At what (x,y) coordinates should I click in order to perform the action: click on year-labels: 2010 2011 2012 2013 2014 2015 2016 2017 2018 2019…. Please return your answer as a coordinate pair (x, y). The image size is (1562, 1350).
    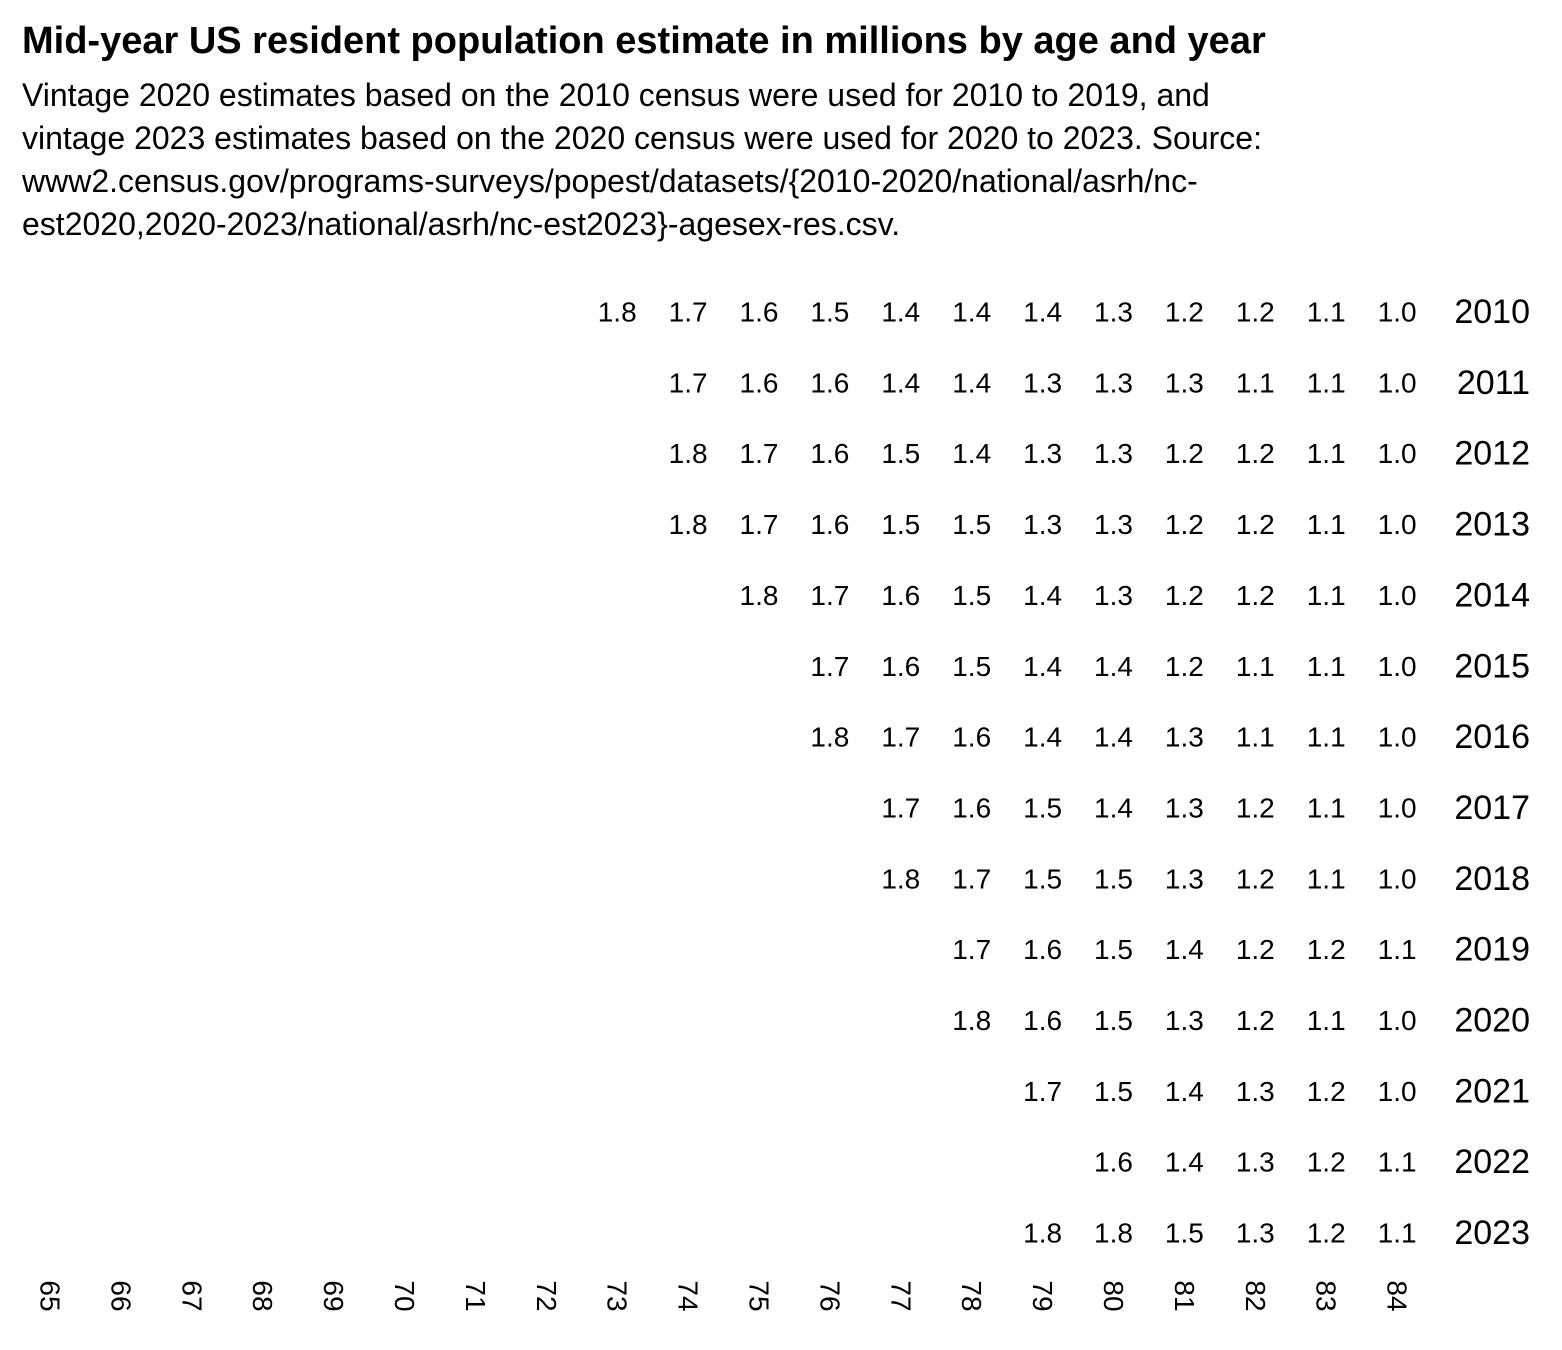
    Looking at the image, I should click on (1492, 772).